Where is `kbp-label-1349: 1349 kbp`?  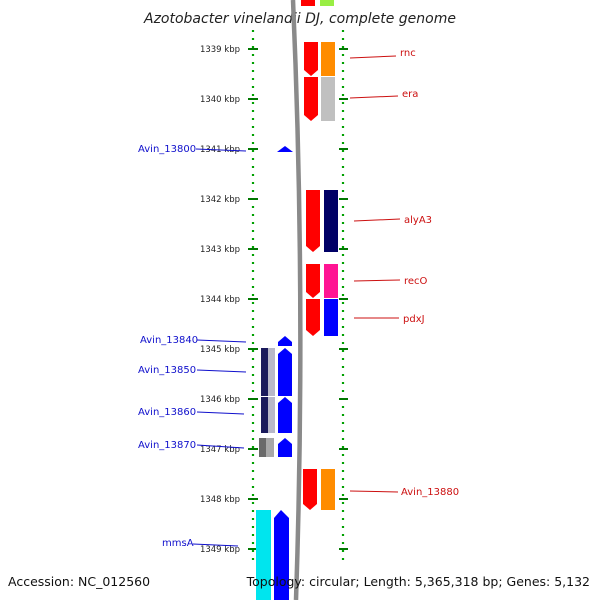 kbp-label-1349: 1349 kbp is located at coordinates (220, 550).